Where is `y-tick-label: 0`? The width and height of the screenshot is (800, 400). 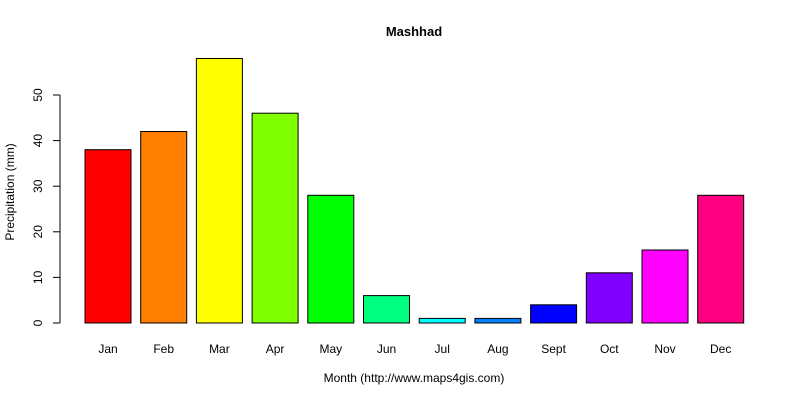
y-tick-label: 0 is located at coordinates (38, 322).